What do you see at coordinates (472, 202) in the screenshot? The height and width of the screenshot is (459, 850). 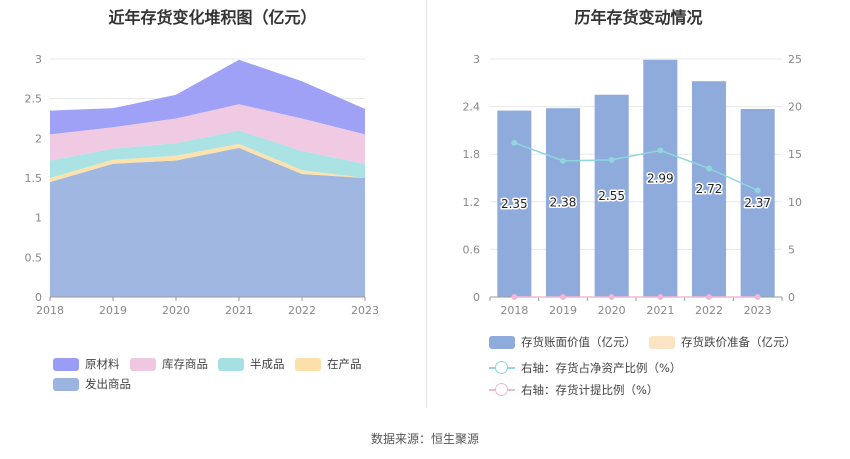 I see `left-y-tick-label: 1.2` at bounding box center [472, 202].